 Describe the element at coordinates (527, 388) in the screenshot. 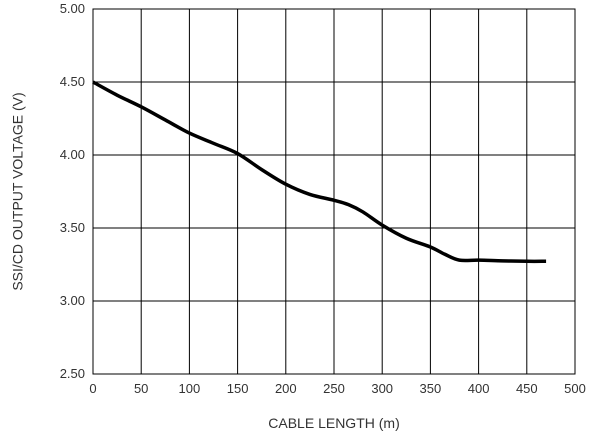

I see `x-tick-label-9: 450` at that location.